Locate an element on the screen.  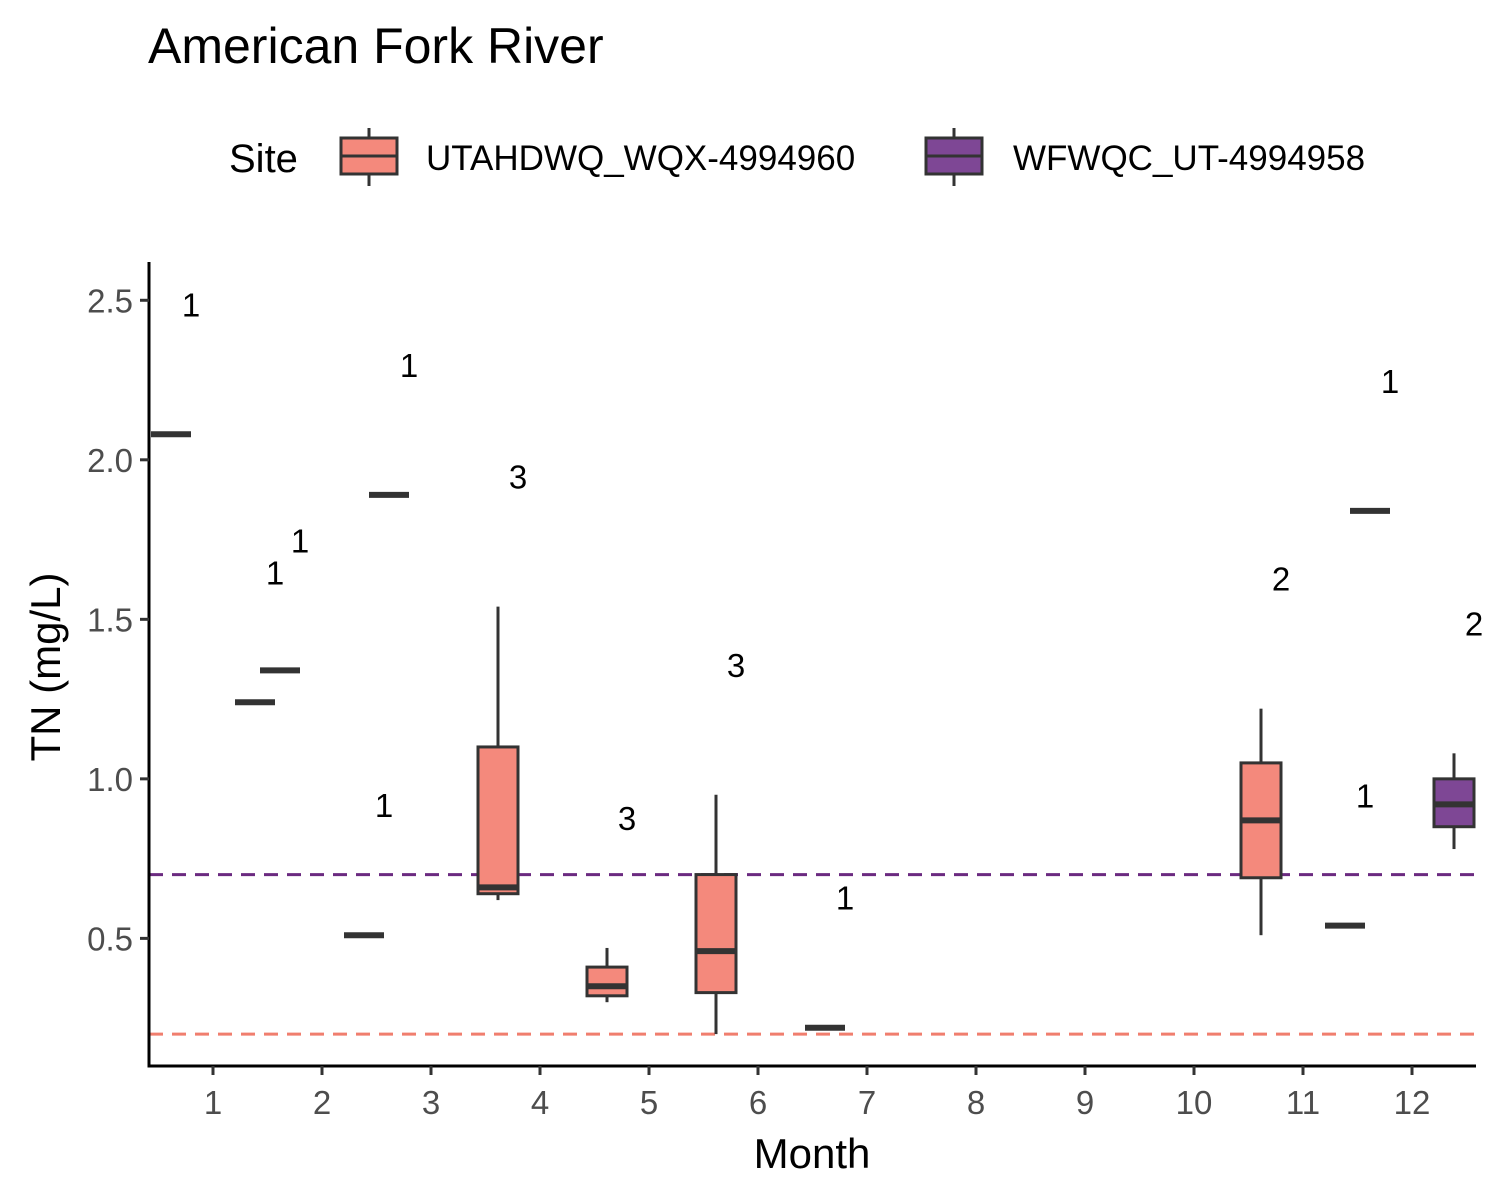
legend-label-2: WFWQC_UT-4994958 is located at coordinates (1189, 158).